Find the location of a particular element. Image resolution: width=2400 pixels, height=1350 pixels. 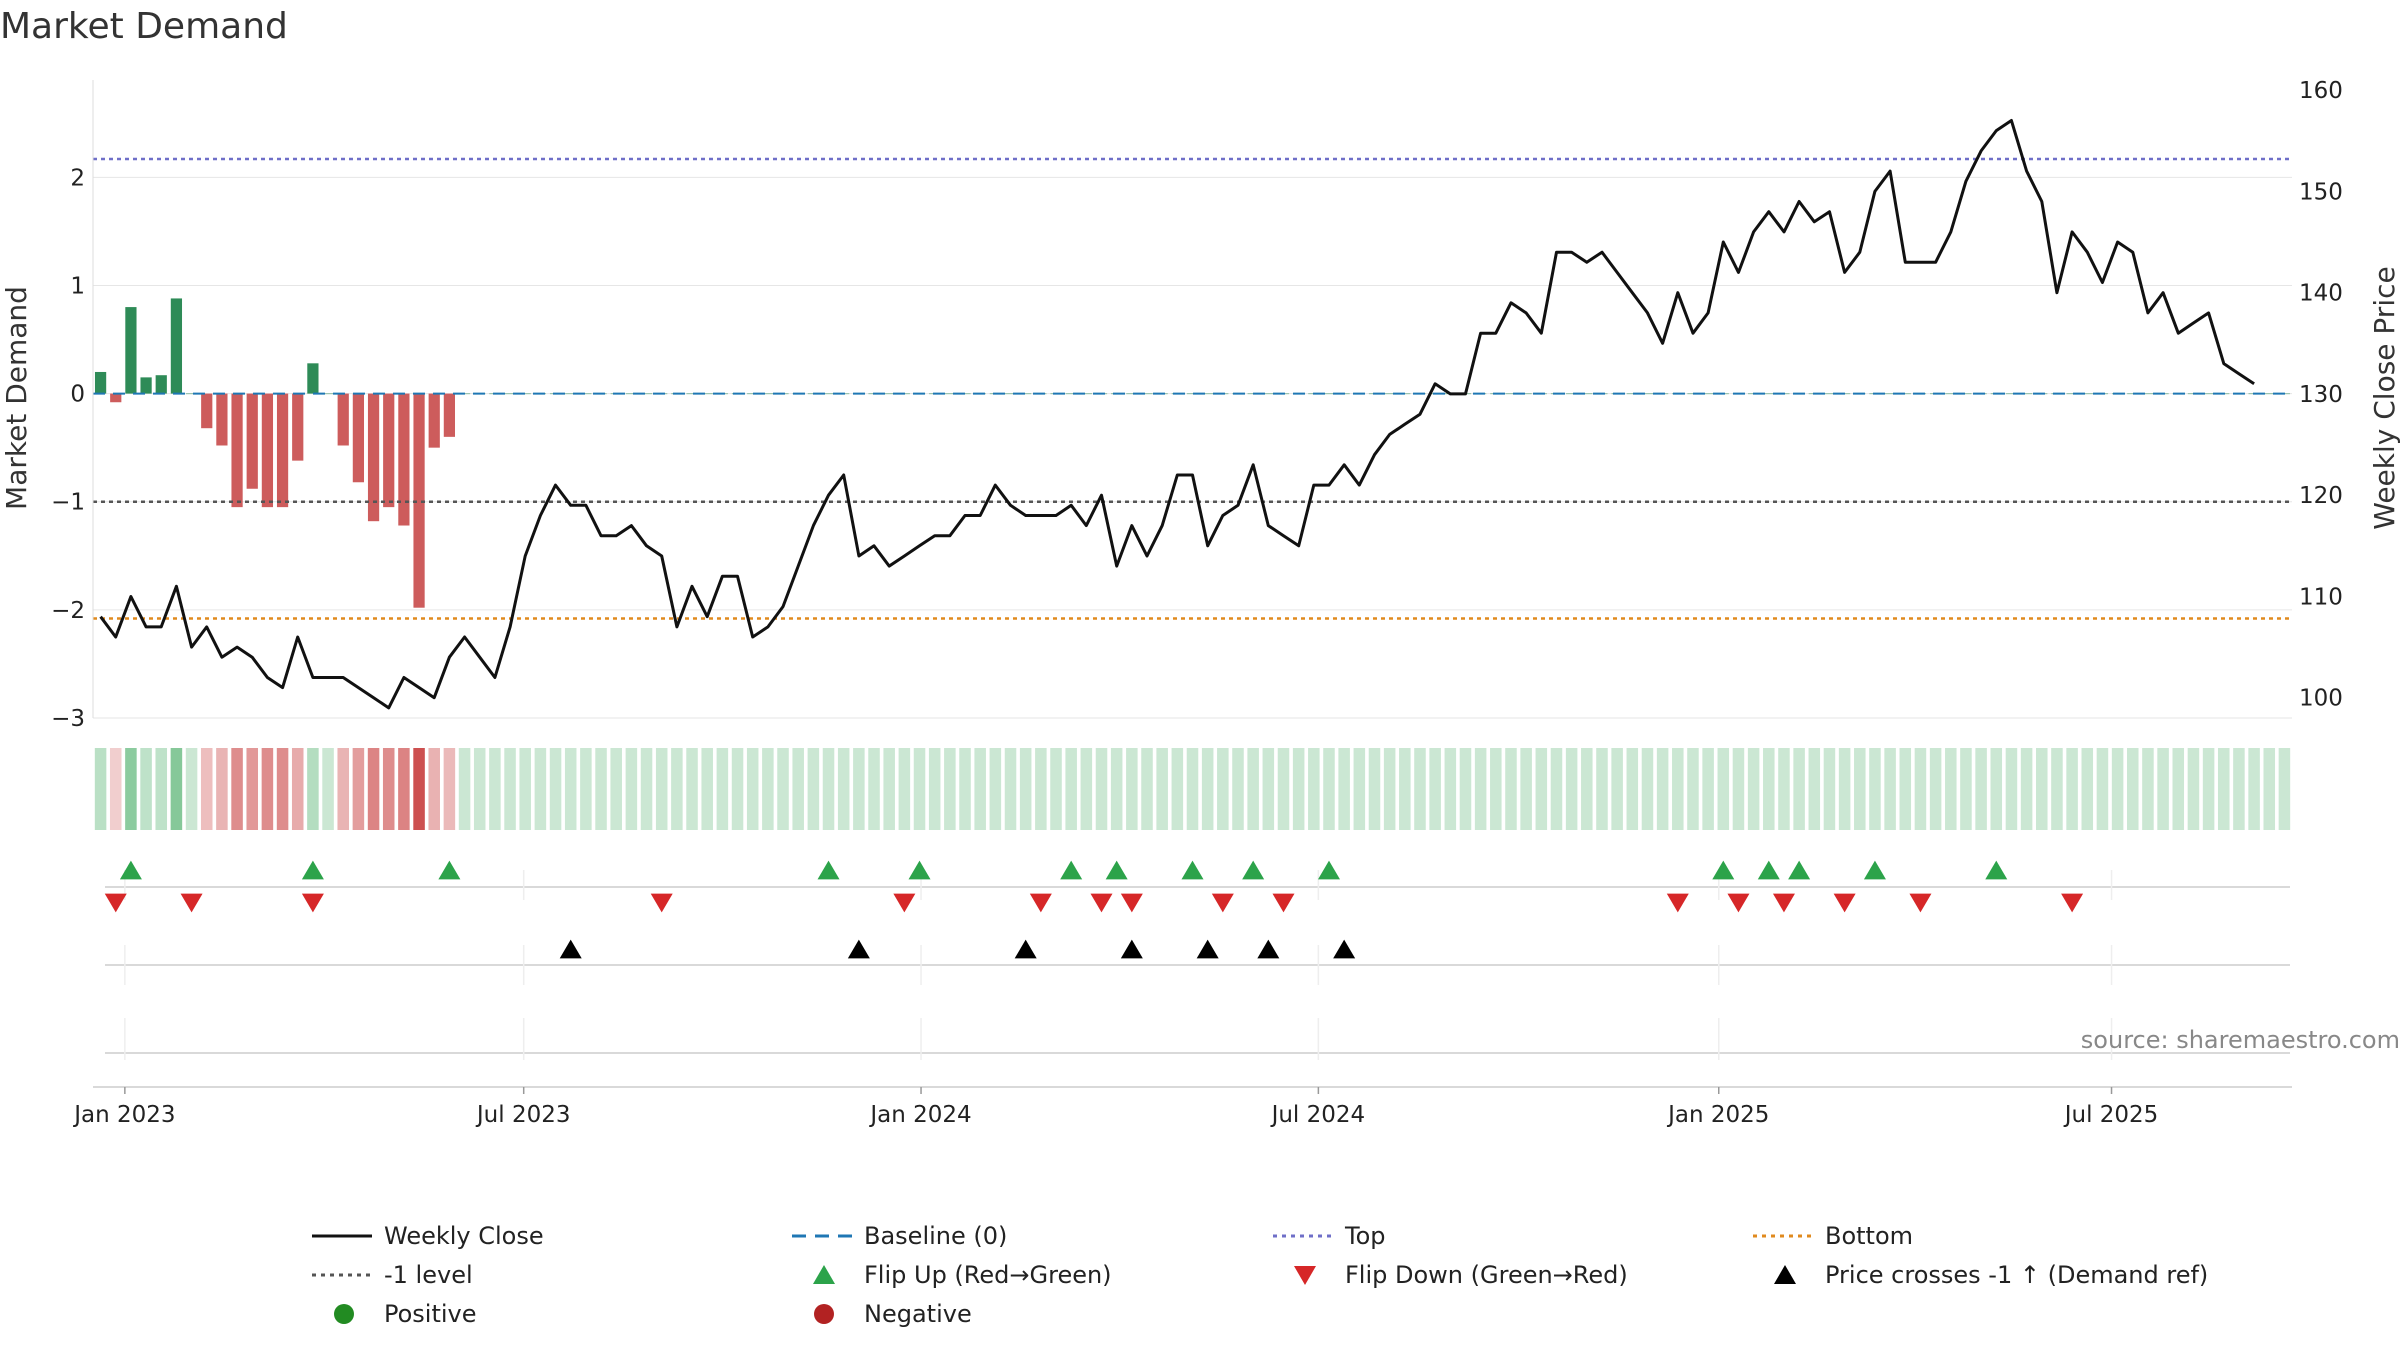

y2-tick-label: 140 is located at coordinates (2321, 294).